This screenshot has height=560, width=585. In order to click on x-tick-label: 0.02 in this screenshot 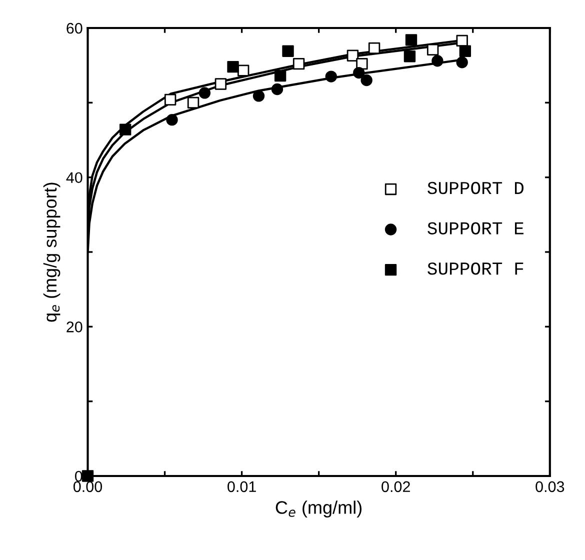, I will do `click(396, 486)`.